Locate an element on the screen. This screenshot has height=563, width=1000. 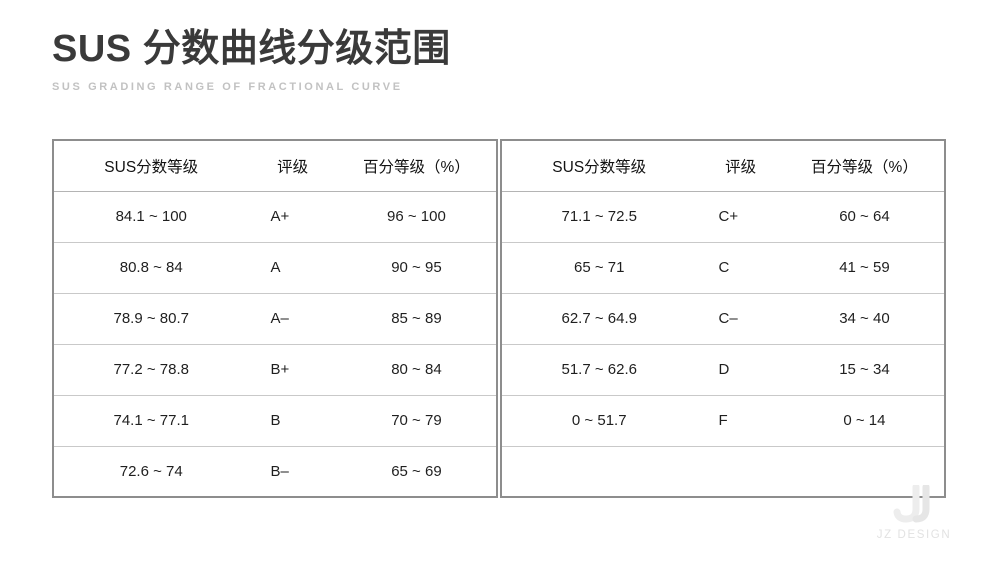
table-row: 74.1 ~ 77.1 B 70 ~ 79 is located at coordinates (275, 421).